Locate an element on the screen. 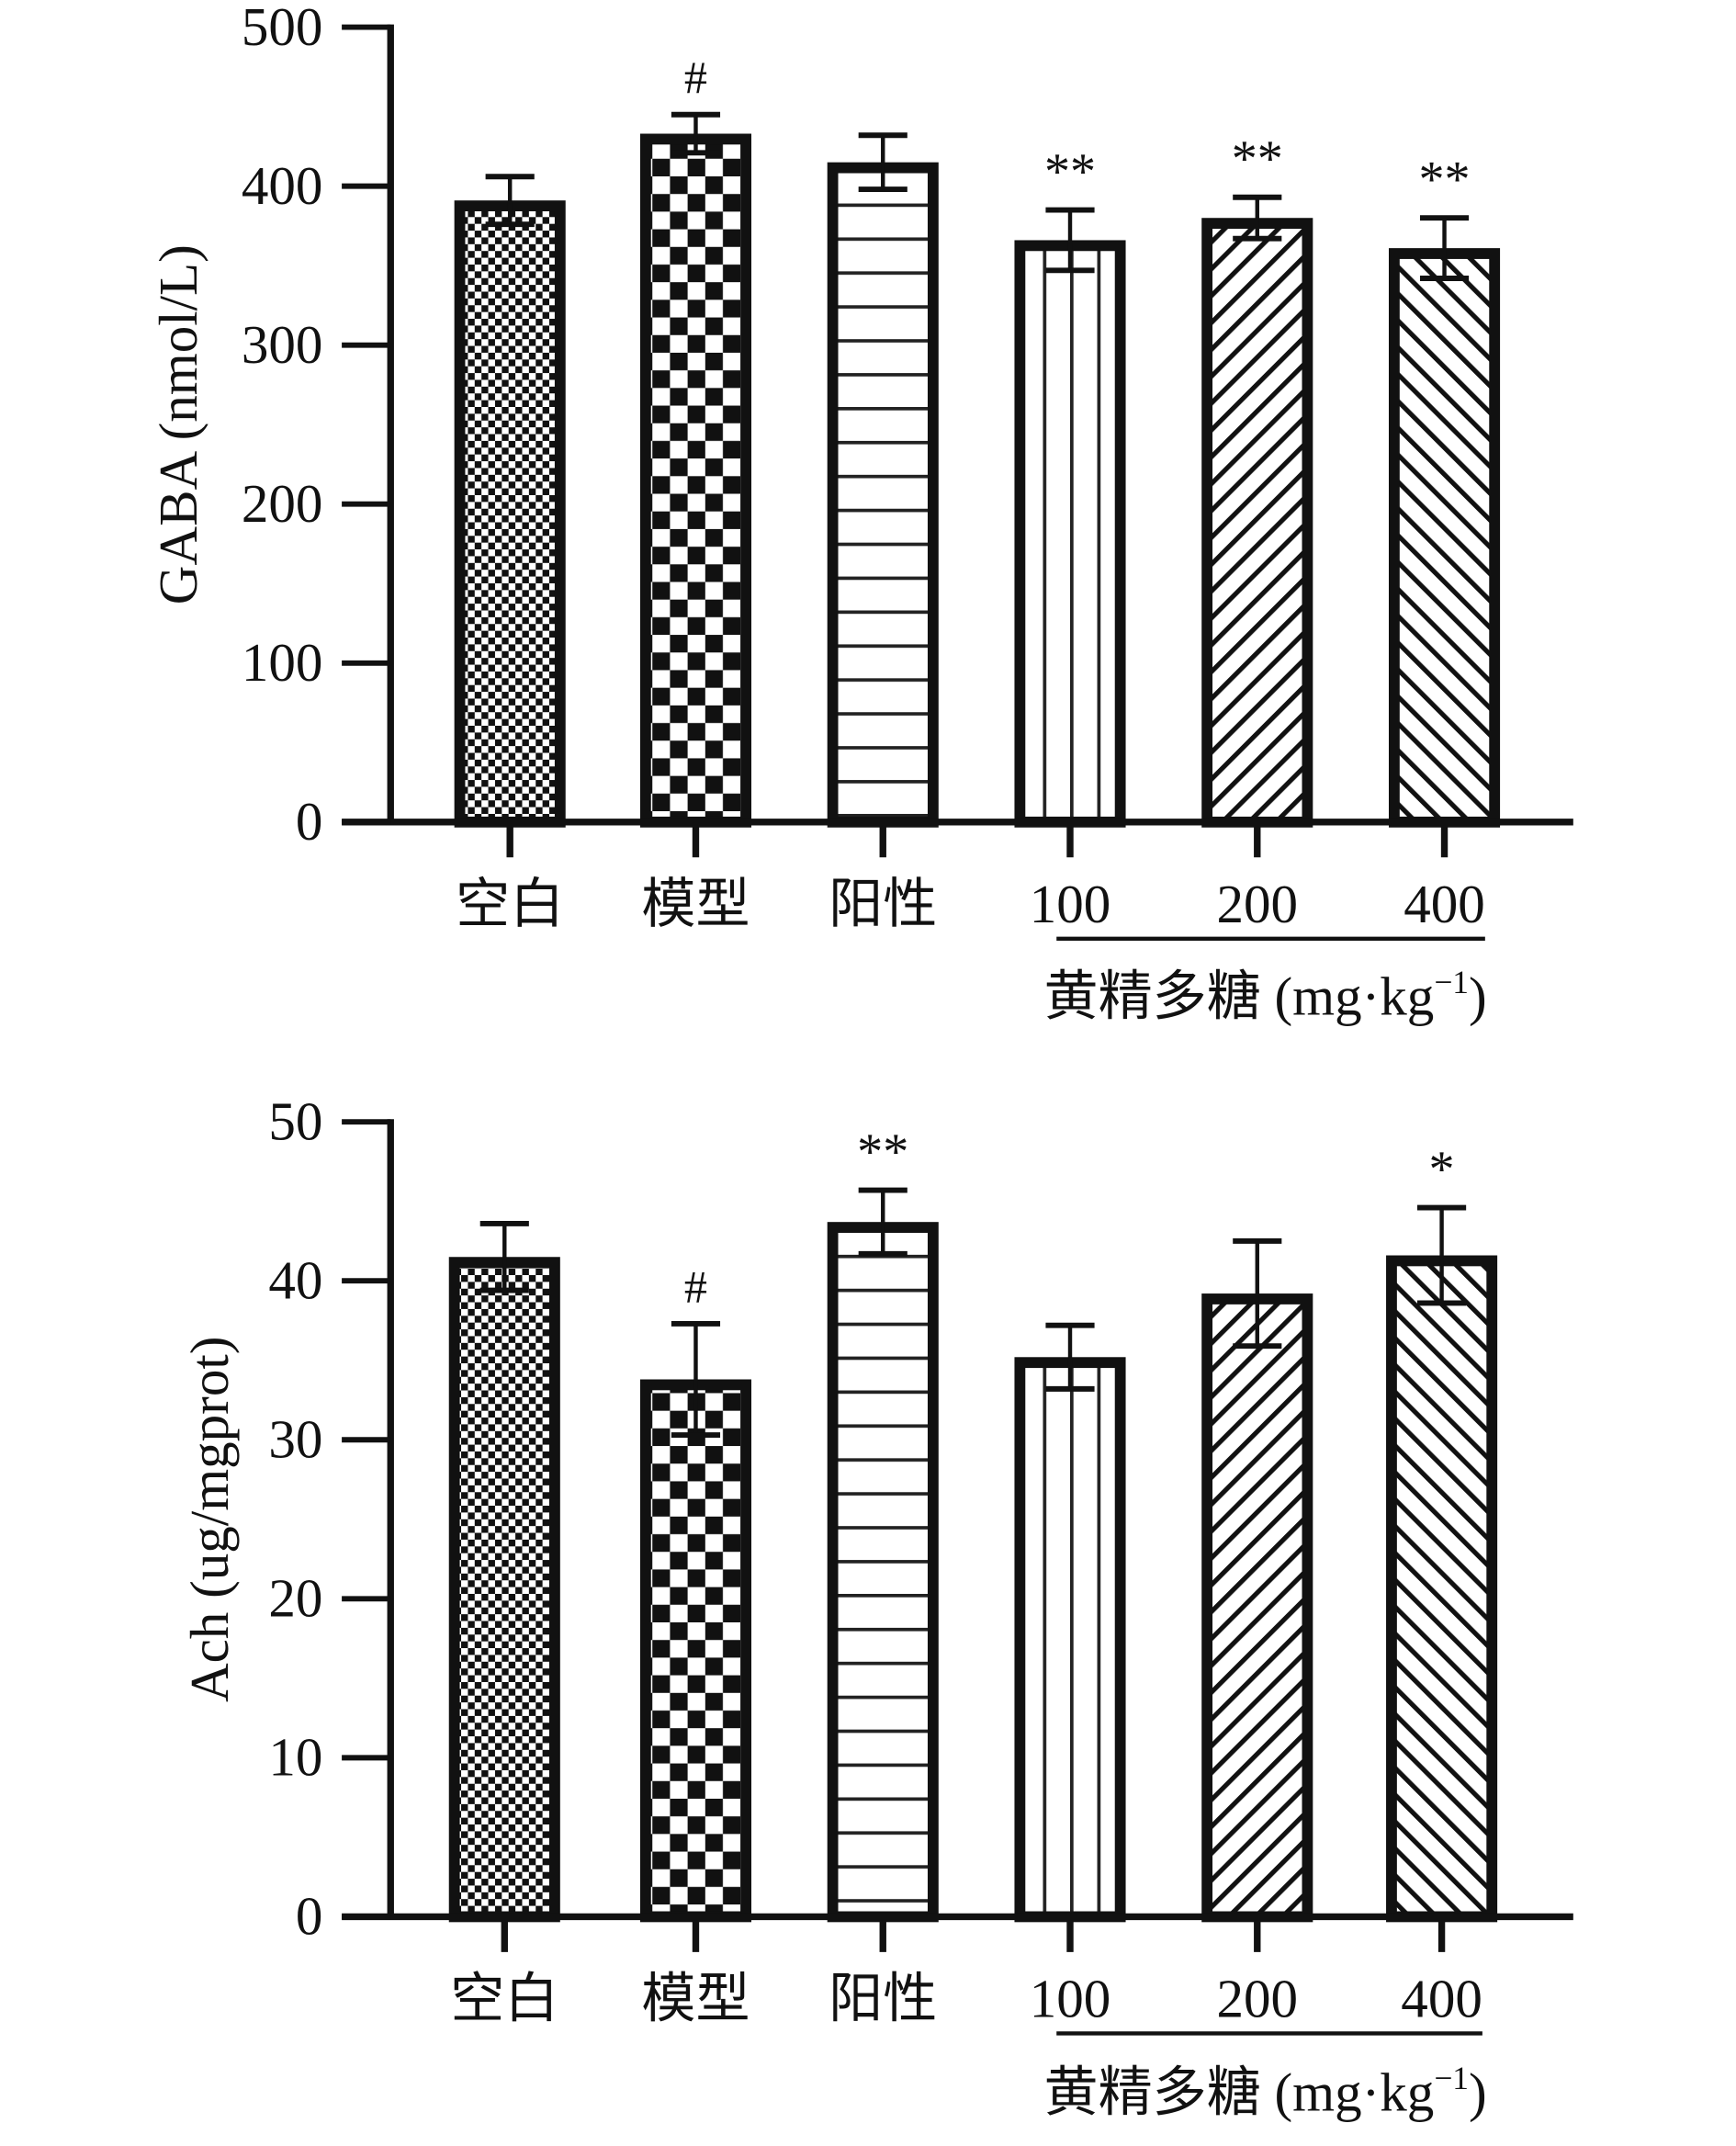 Image resolution: width=1736 pixels, height=2146 pixels. y-tick-label-2: 20 is located at coordinates (295, 1598).